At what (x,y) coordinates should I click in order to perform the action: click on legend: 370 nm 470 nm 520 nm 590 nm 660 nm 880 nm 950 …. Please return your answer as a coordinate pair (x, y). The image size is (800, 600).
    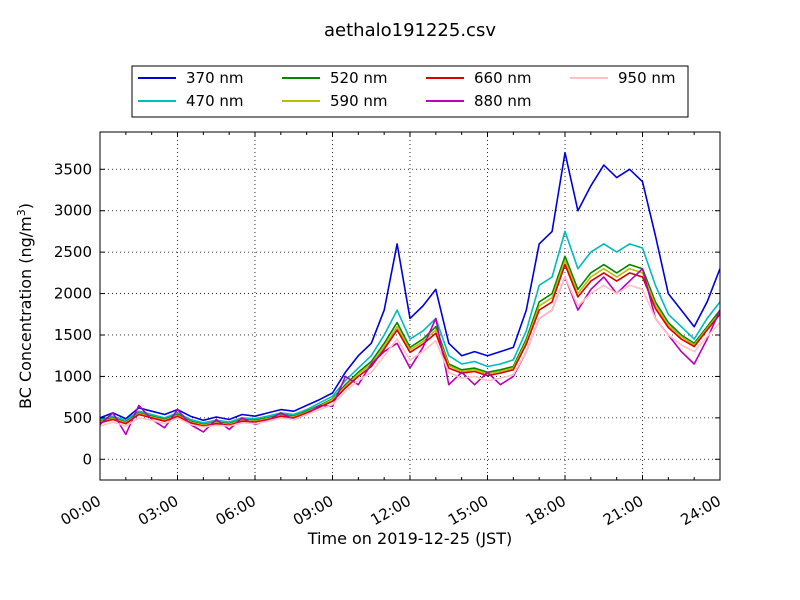
    Looking at the image, I should click on (410, 91).